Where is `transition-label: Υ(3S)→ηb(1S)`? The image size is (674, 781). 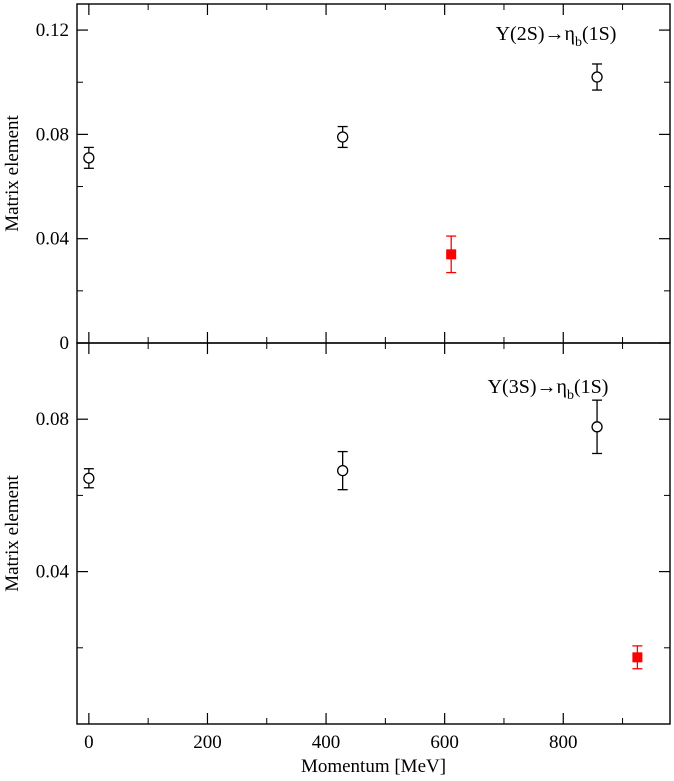 transition-label: Υ(3S)→ηb(1S) is located at coordinates (548, 389).